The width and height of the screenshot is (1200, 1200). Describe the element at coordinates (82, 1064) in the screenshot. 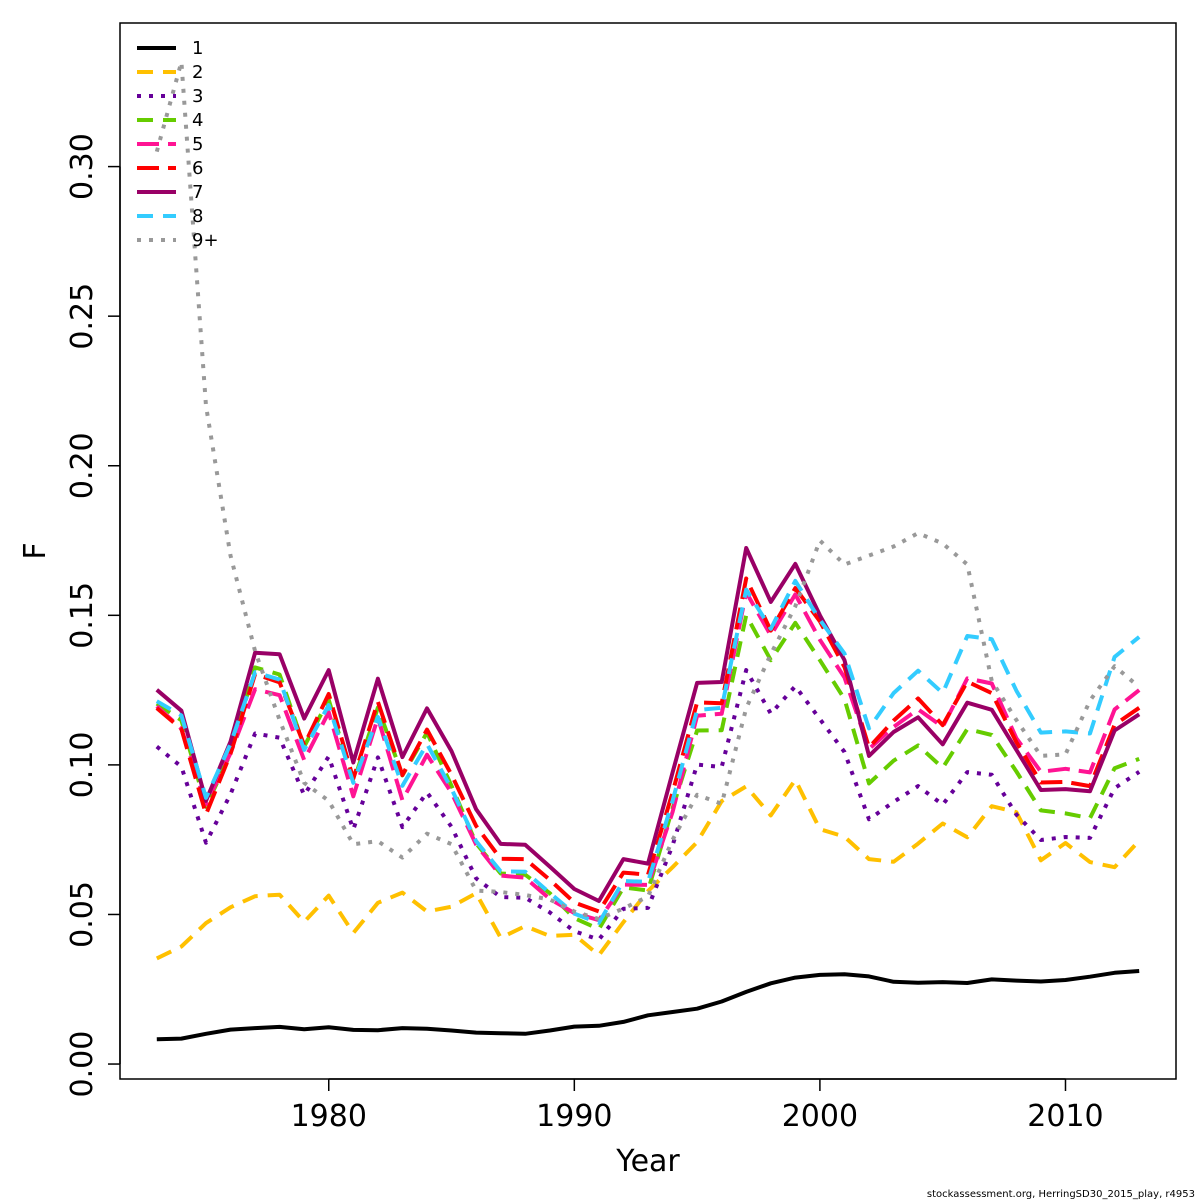

I see `y-tick-label: 0.00` at that location.